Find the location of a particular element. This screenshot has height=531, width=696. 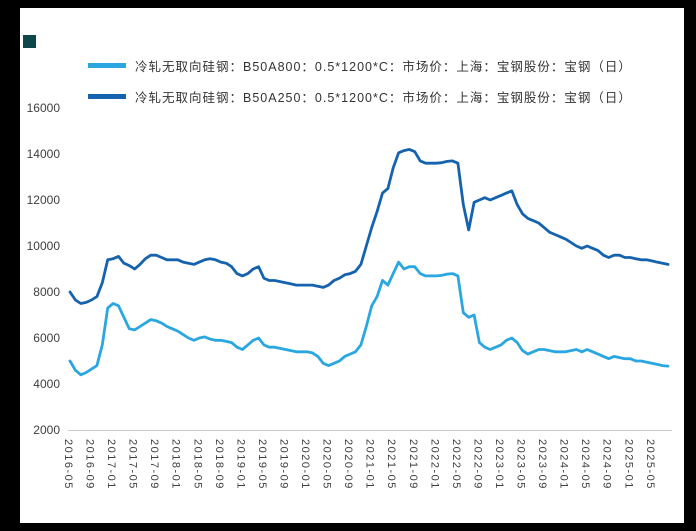

x-tick-label: 2022-09 is located at coordinates (477, 464).